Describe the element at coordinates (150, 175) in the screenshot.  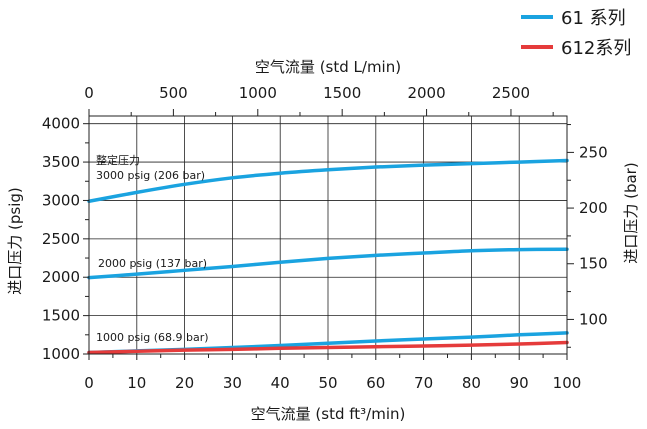
I see `label-3000-psig: 3000 psig (206 bar)` at that location.